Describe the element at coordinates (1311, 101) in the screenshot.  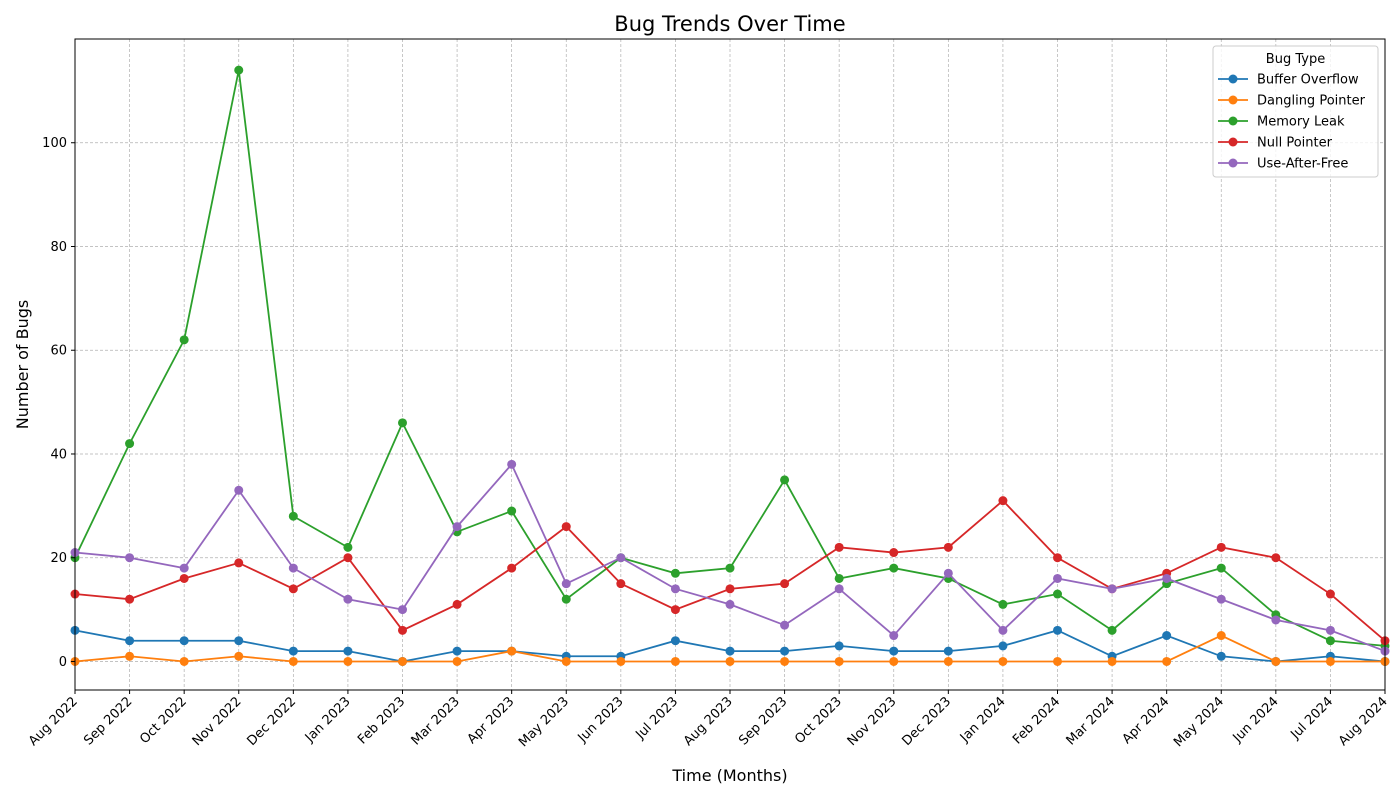
I see `legend-label: Dangling Pointer` at that location.